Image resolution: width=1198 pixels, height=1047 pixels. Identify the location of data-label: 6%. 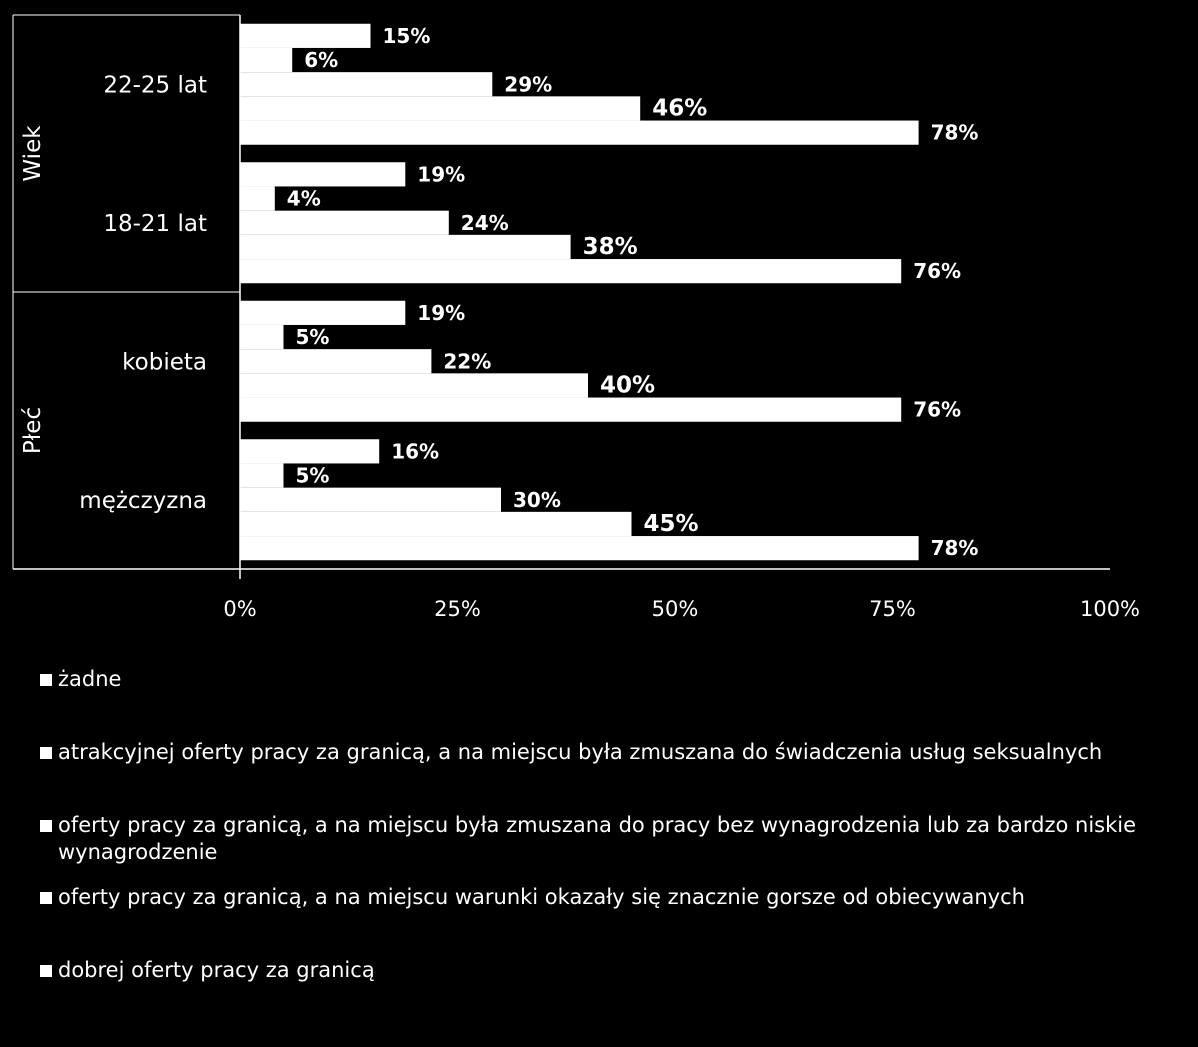
(321, 60).